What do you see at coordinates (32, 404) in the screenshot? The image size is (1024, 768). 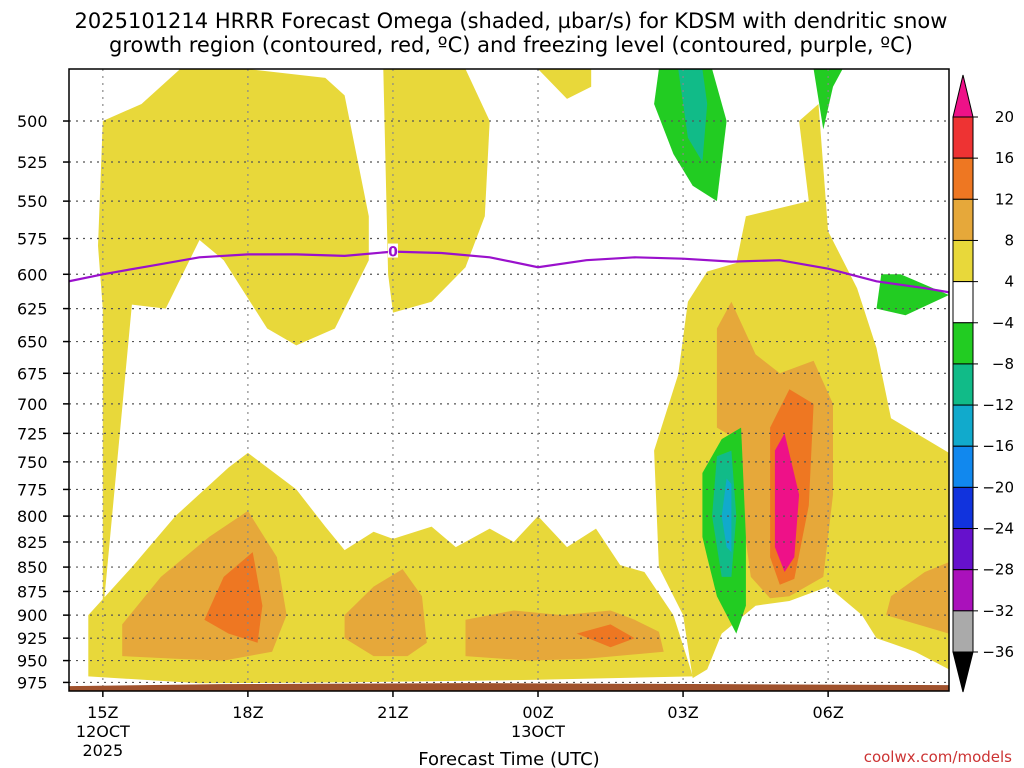 I see `y-tick-label: 700` at bounding box center [32, 404].